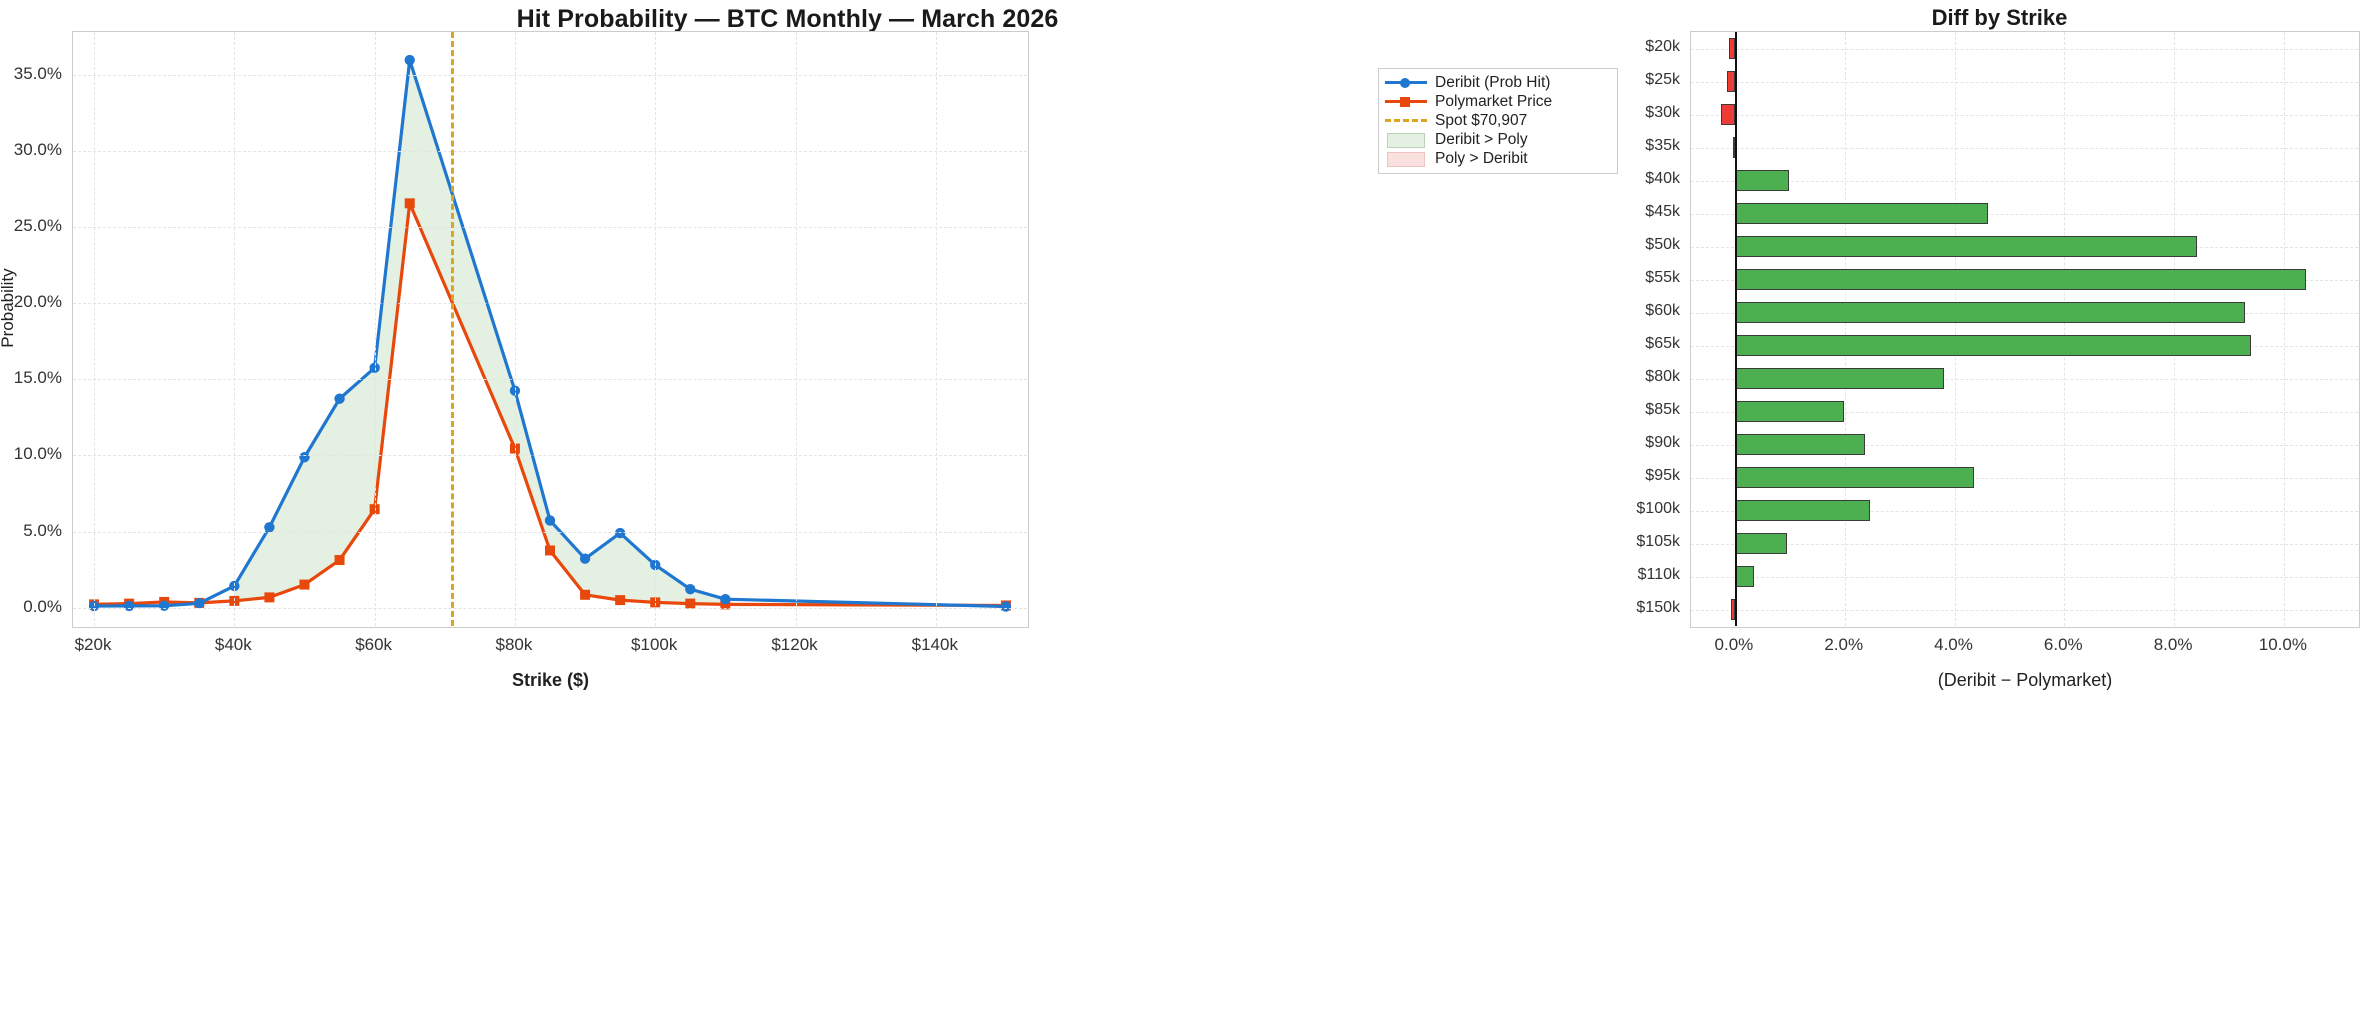 The width and height of the screenshot is (2379, 1027). What do you see at coordinates (37, 73) in the screenshot?
I see `left-y-tick: 35.0%` at bounding box center [37, 73].